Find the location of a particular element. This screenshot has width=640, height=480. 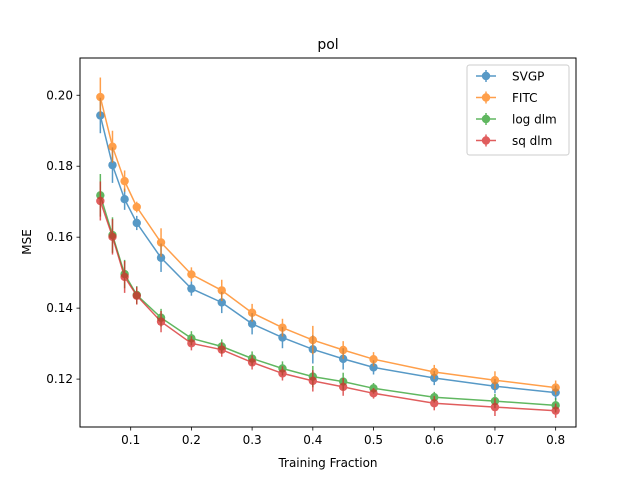

legend-box is located at coordinates (518, 110).